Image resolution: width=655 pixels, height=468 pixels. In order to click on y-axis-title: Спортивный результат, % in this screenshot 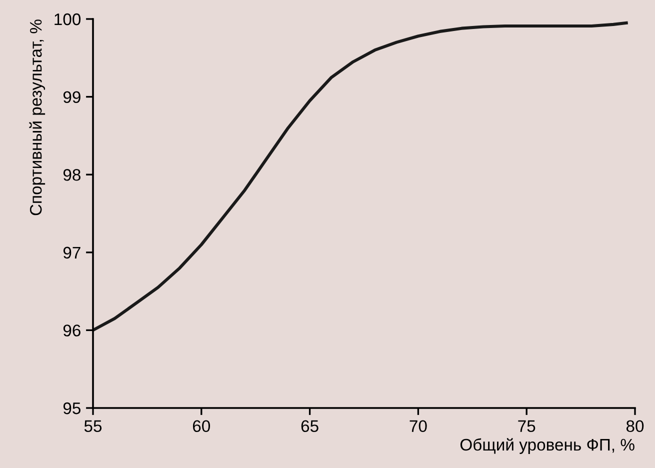, I will do `click(37, 118)`.